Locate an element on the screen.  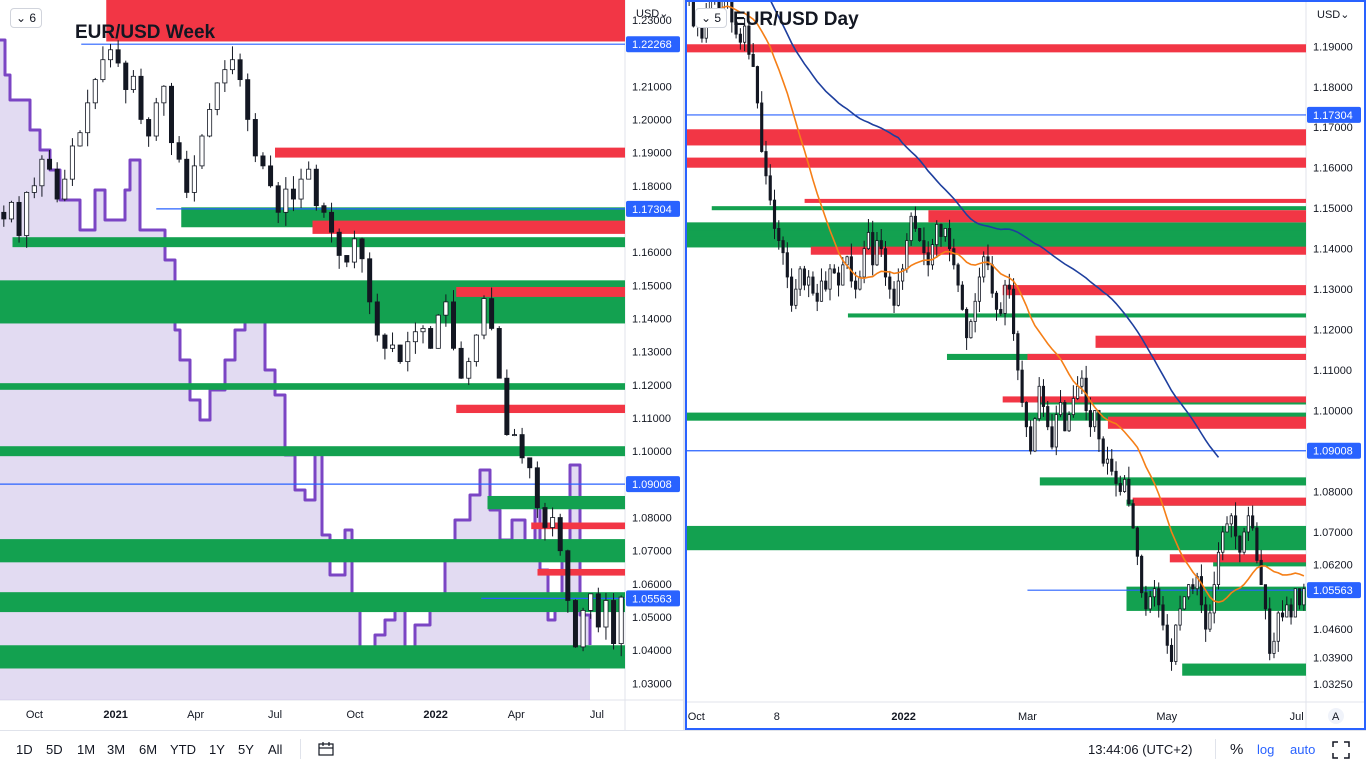
price-tick-label: 1.06200 is located at coordinates (1333, 565).